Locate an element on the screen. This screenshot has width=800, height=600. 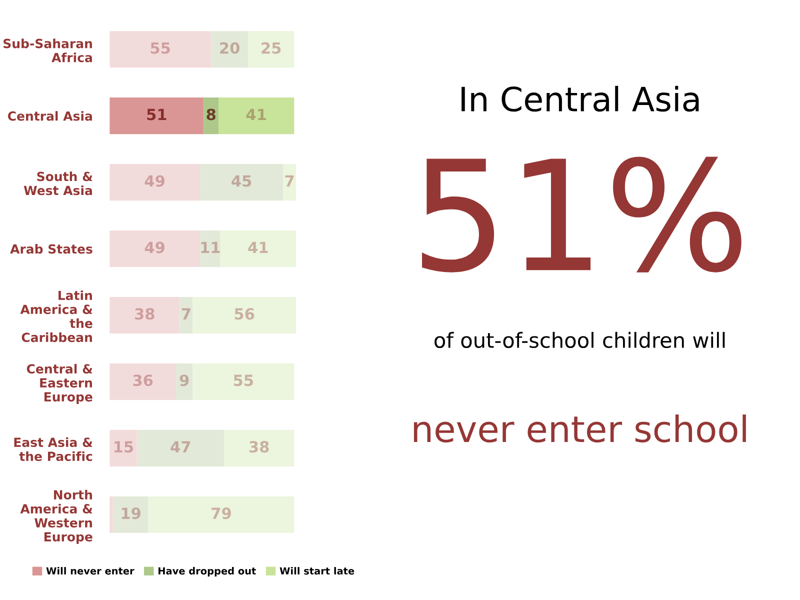
data-label: 79 is located at coordinates (221, 514).